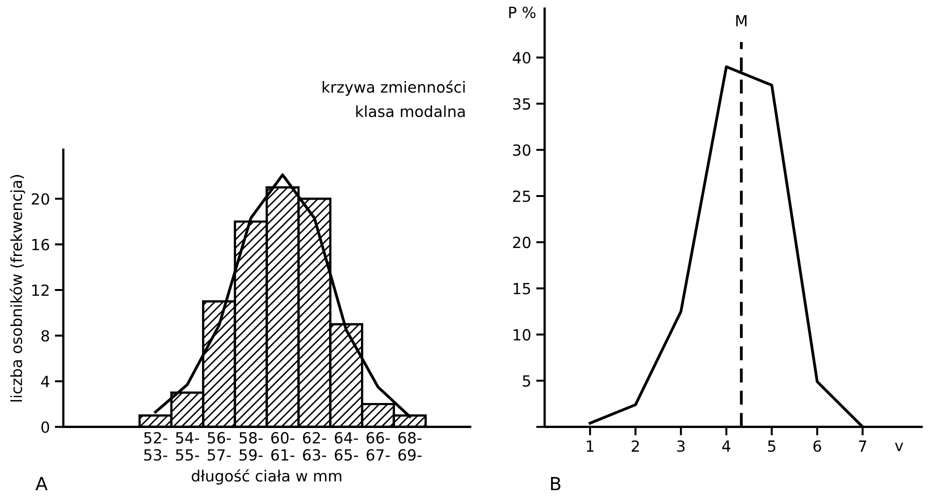 This screenshot has width=931, height=504. Describe the element at coordinates (521, 196) in the screenshot. I see `y-tick-label: 25` at that location.